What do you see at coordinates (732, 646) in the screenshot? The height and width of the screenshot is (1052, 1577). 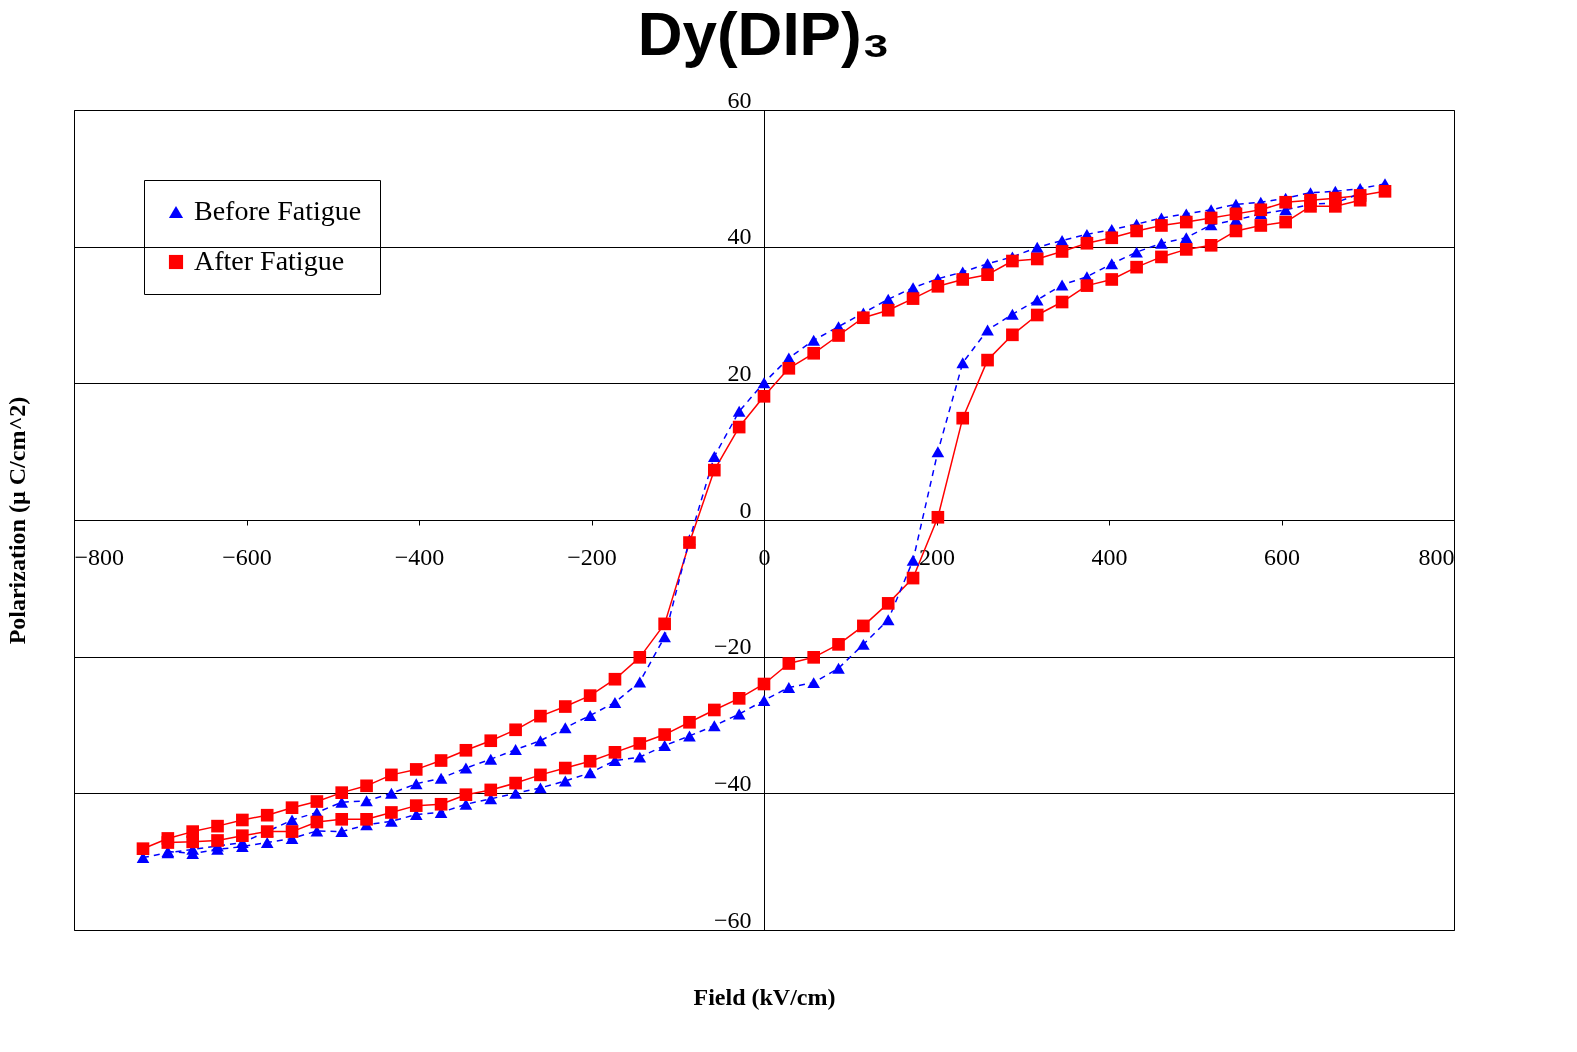 I see `y-tick-label: −20` at bounding box center [732, 646].